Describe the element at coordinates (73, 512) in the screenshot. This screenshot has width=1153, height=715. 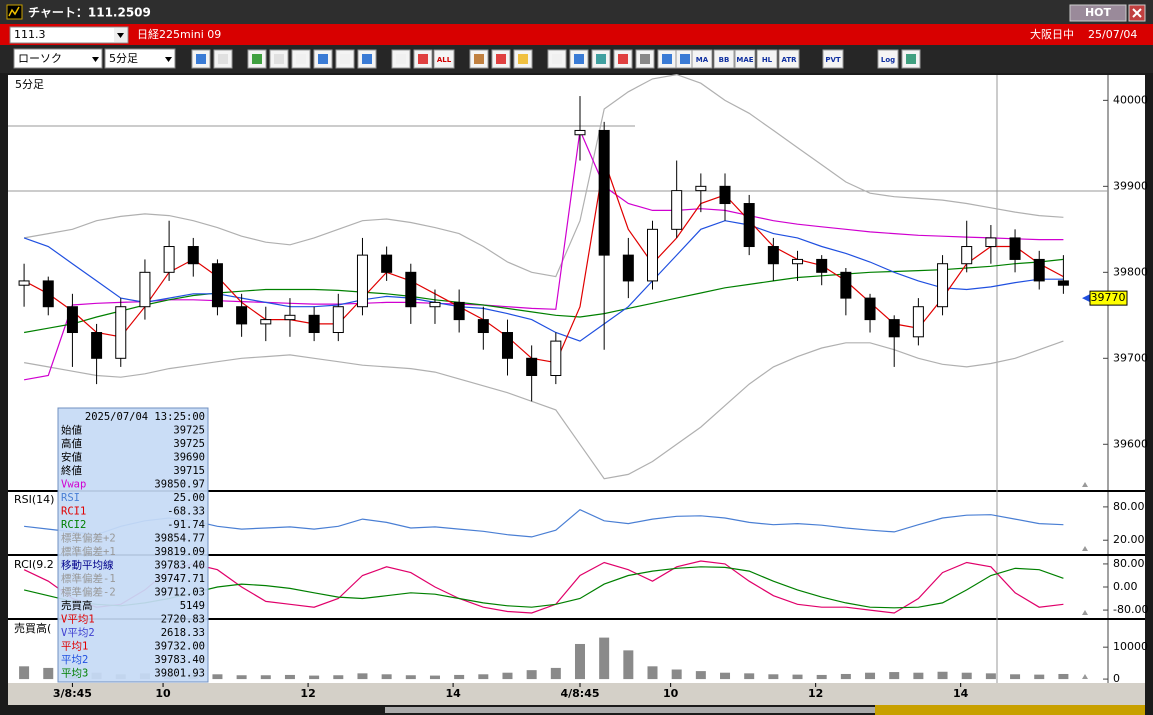
I see `info-label: RCI1` at that location.